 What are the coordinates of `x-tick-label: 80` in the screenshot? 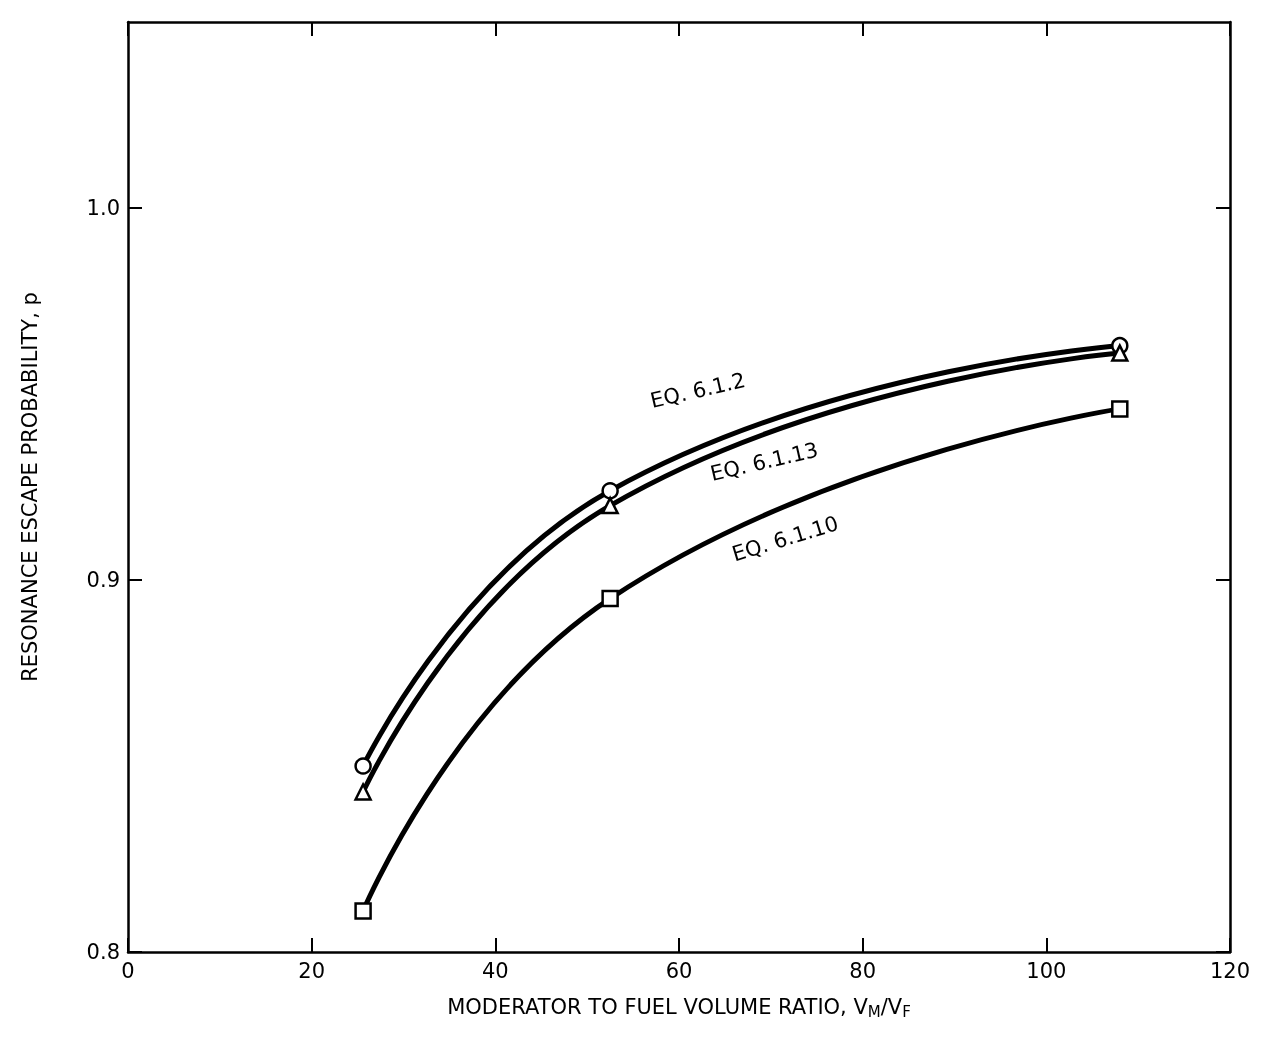 It's located at (863, 970).